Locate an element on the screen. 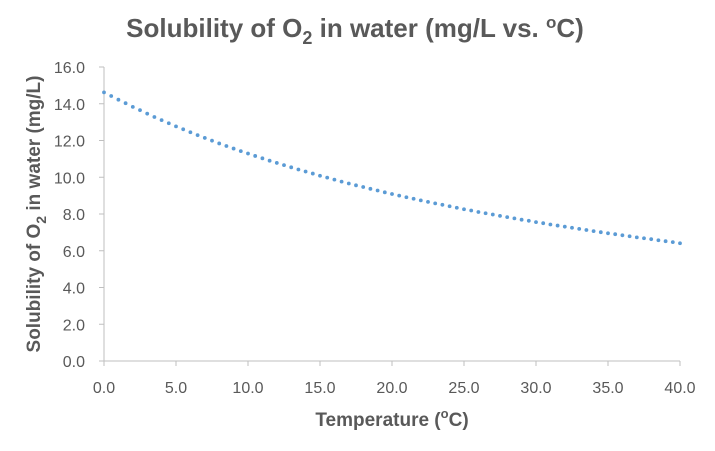 This screenshot has width=715, height=451. x-tick-label: 40.0 is located at coordinates (679, 388).